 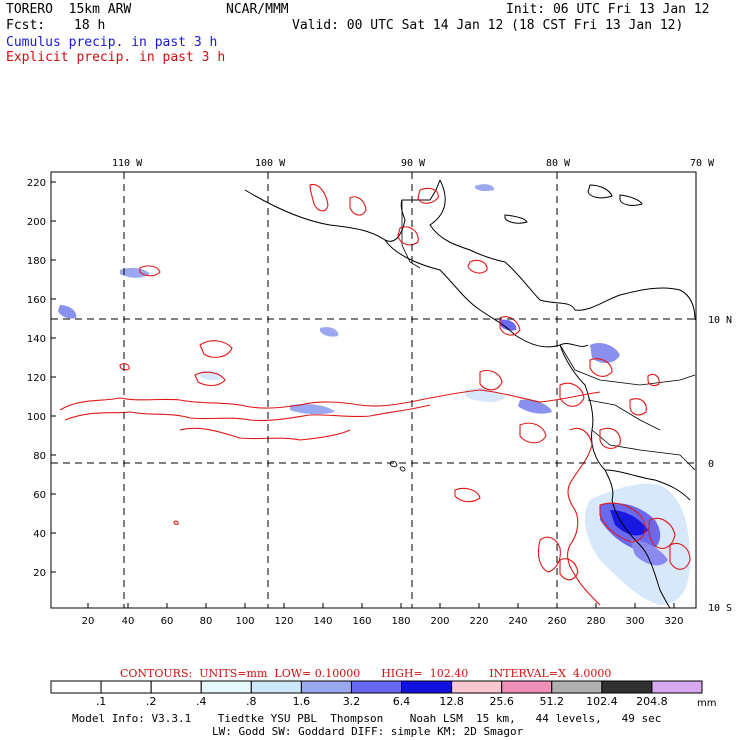 What do you see at coordinates (302, 701) in the screenshot?
I see `colorbar-label: 1.6` at bounding box center [302, 701].